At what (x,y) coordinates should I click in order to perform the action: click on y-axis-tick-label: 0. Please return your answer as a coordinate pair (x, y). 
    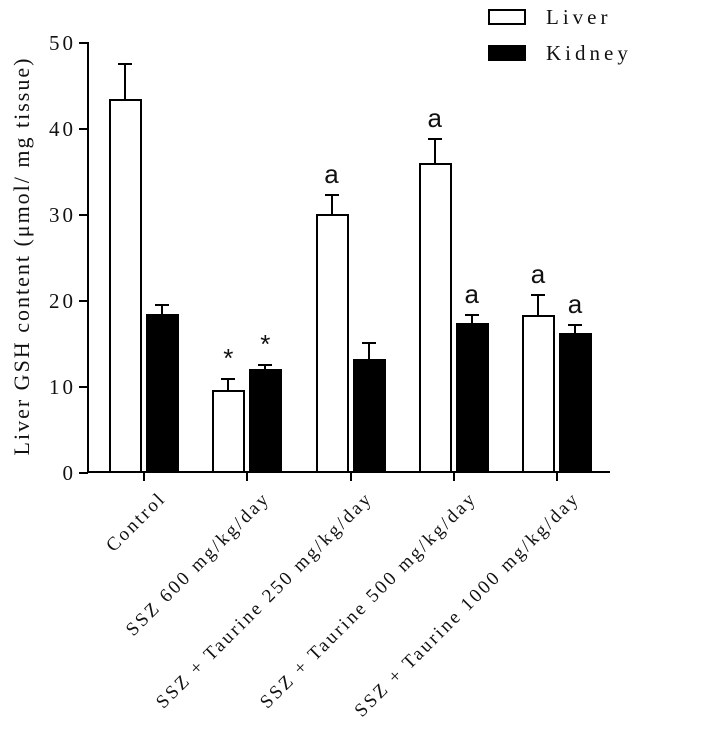
    Looking at the image, I should click on (69, 473).